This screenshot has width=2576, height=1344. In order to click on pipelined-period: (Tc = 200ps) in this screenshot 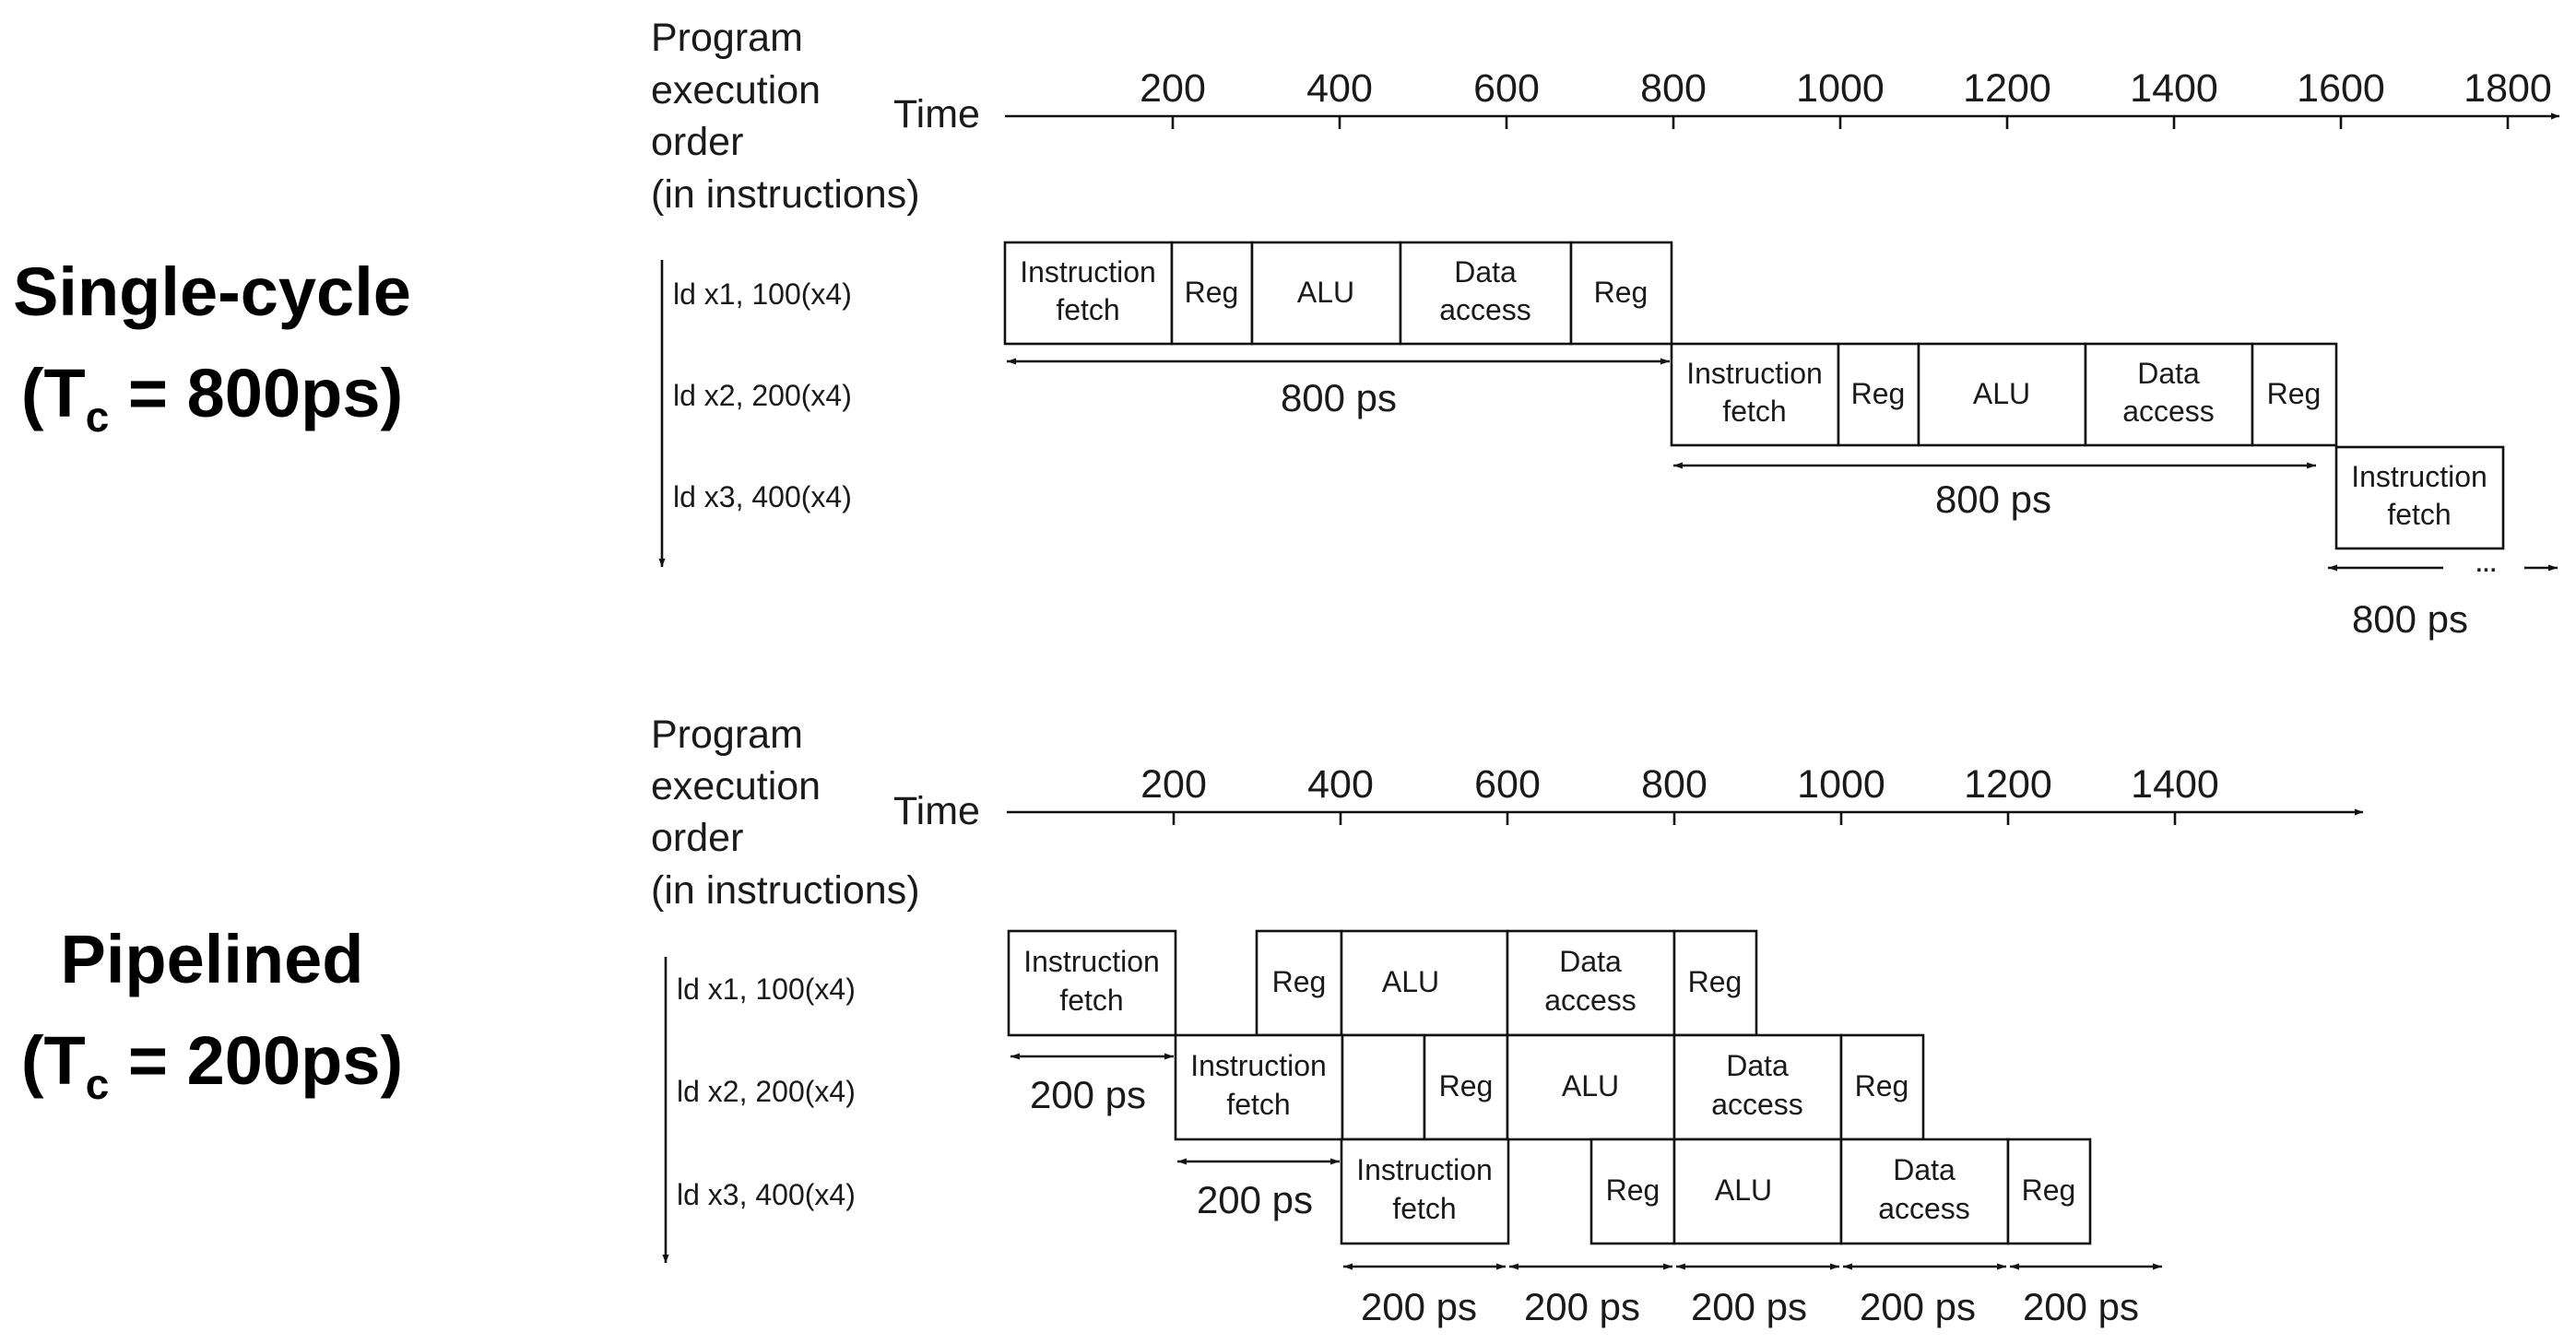, I will do `click(212, 1065)`.